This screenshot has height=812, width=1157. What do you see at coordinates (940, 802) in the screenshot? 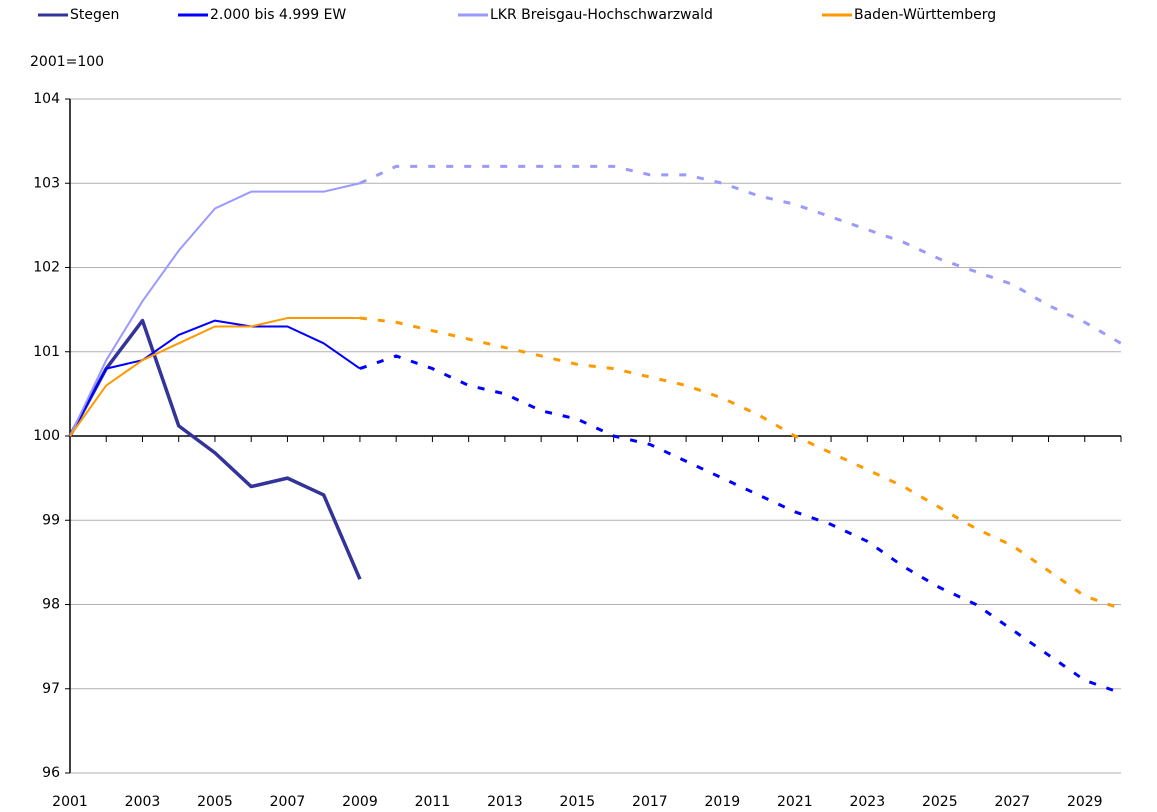
I see `x-tick-label: 2025` at bounding box center [940, 802].